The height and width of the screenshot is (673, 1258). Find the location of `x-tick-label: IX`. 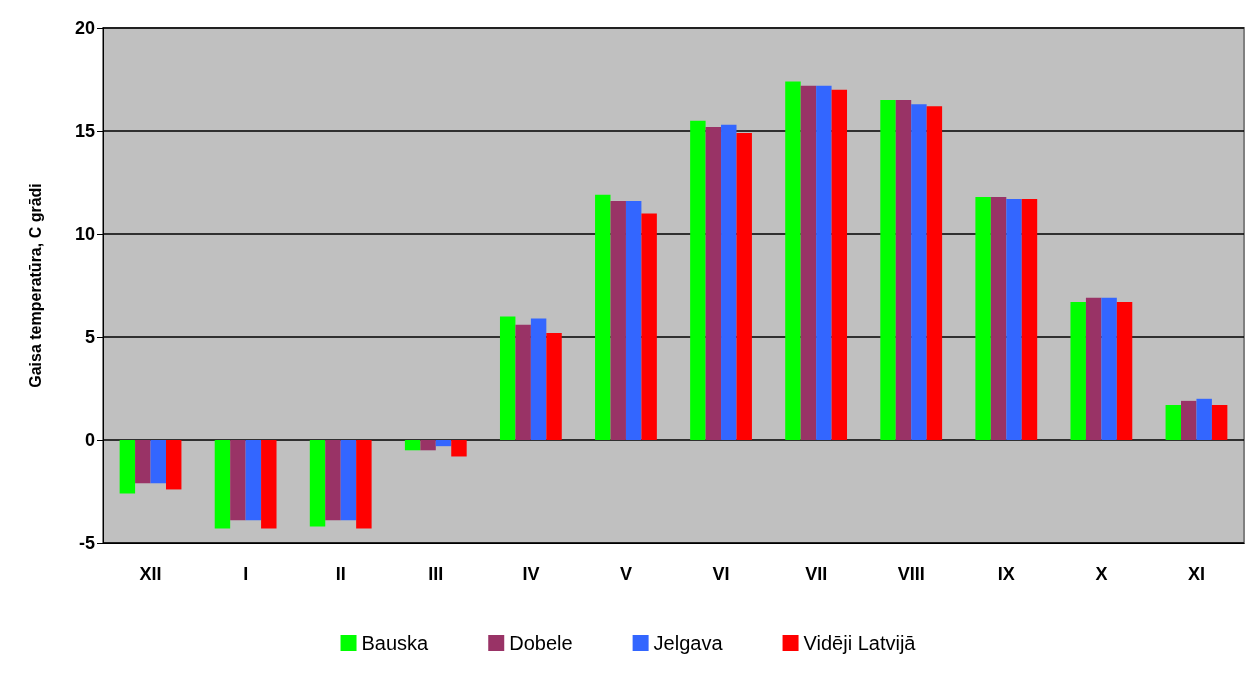

x-tick-label: IX is located at coordinates (1006, 574).